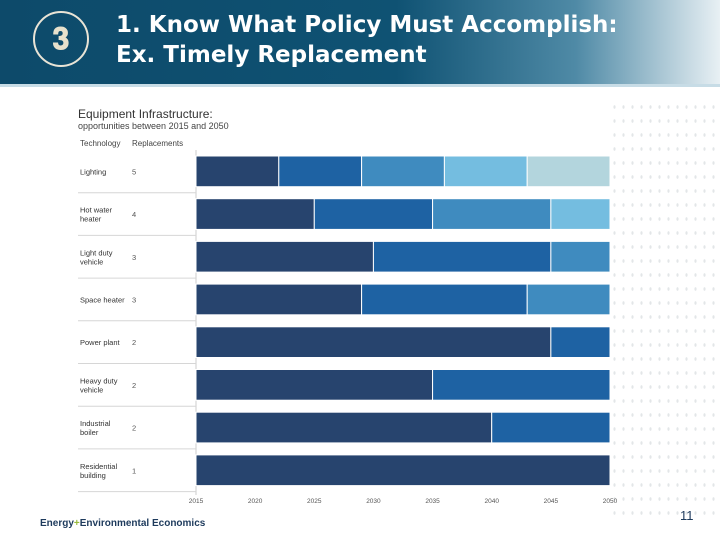 This screenshot has width=720, height=540. Describe the element at coordinates (255, 501) in the screenshot. I see `x-tick-label: 2020` at that location.